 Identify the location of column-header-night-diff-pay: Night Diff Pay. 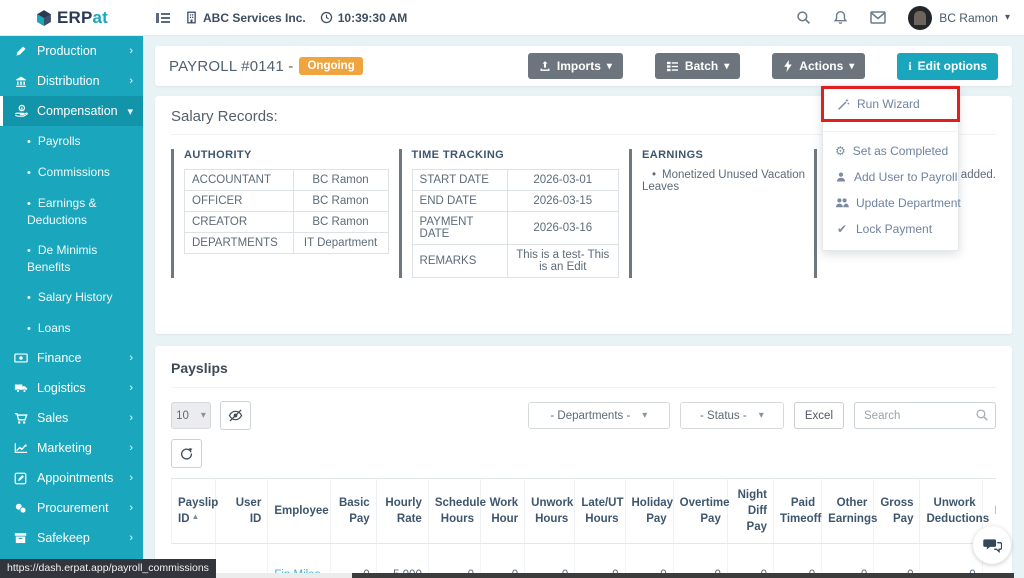
(750, 511).